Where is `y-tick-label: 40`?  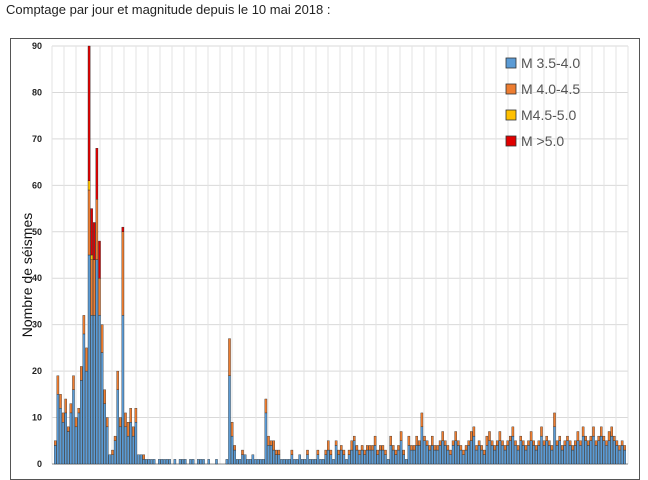
y-tick-label: 40 is located at coordinates (37, 278).